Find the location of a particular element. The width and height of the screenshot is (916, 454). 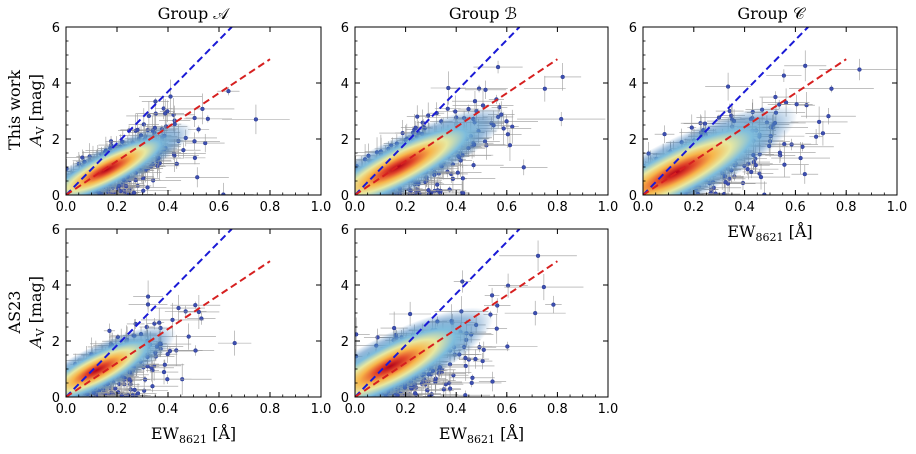

row-label-as23: AS23 AV [mag] is located at coordinates (26, 313).